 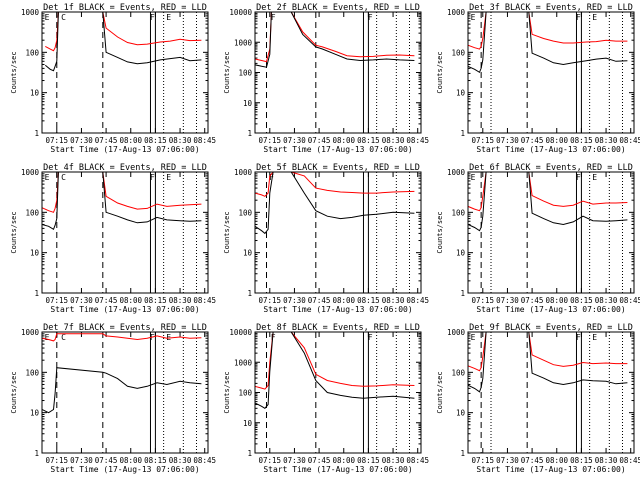 What do you see at coordinates (338, 328) in the screenshot?
I see `panel-title: Det_8f BLACK = Events, RED = LLD` at bounding box center [338, 328].